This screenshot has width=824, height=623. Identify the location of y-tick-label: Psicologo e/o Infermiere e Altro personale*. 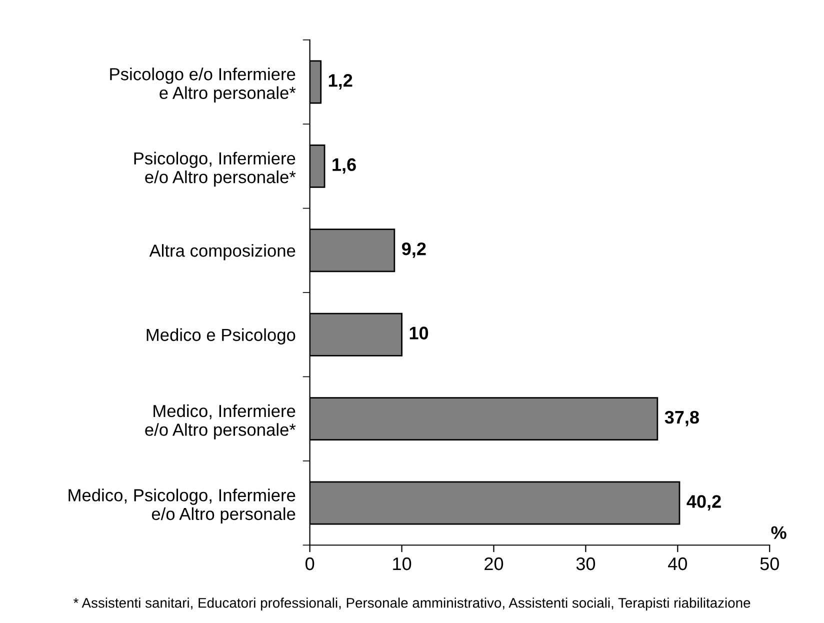
(203, 85).